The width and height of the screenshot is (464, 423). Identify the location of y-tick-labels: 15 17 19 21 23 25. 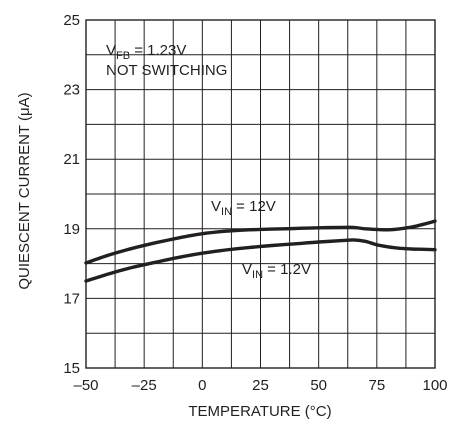
(71, 194).